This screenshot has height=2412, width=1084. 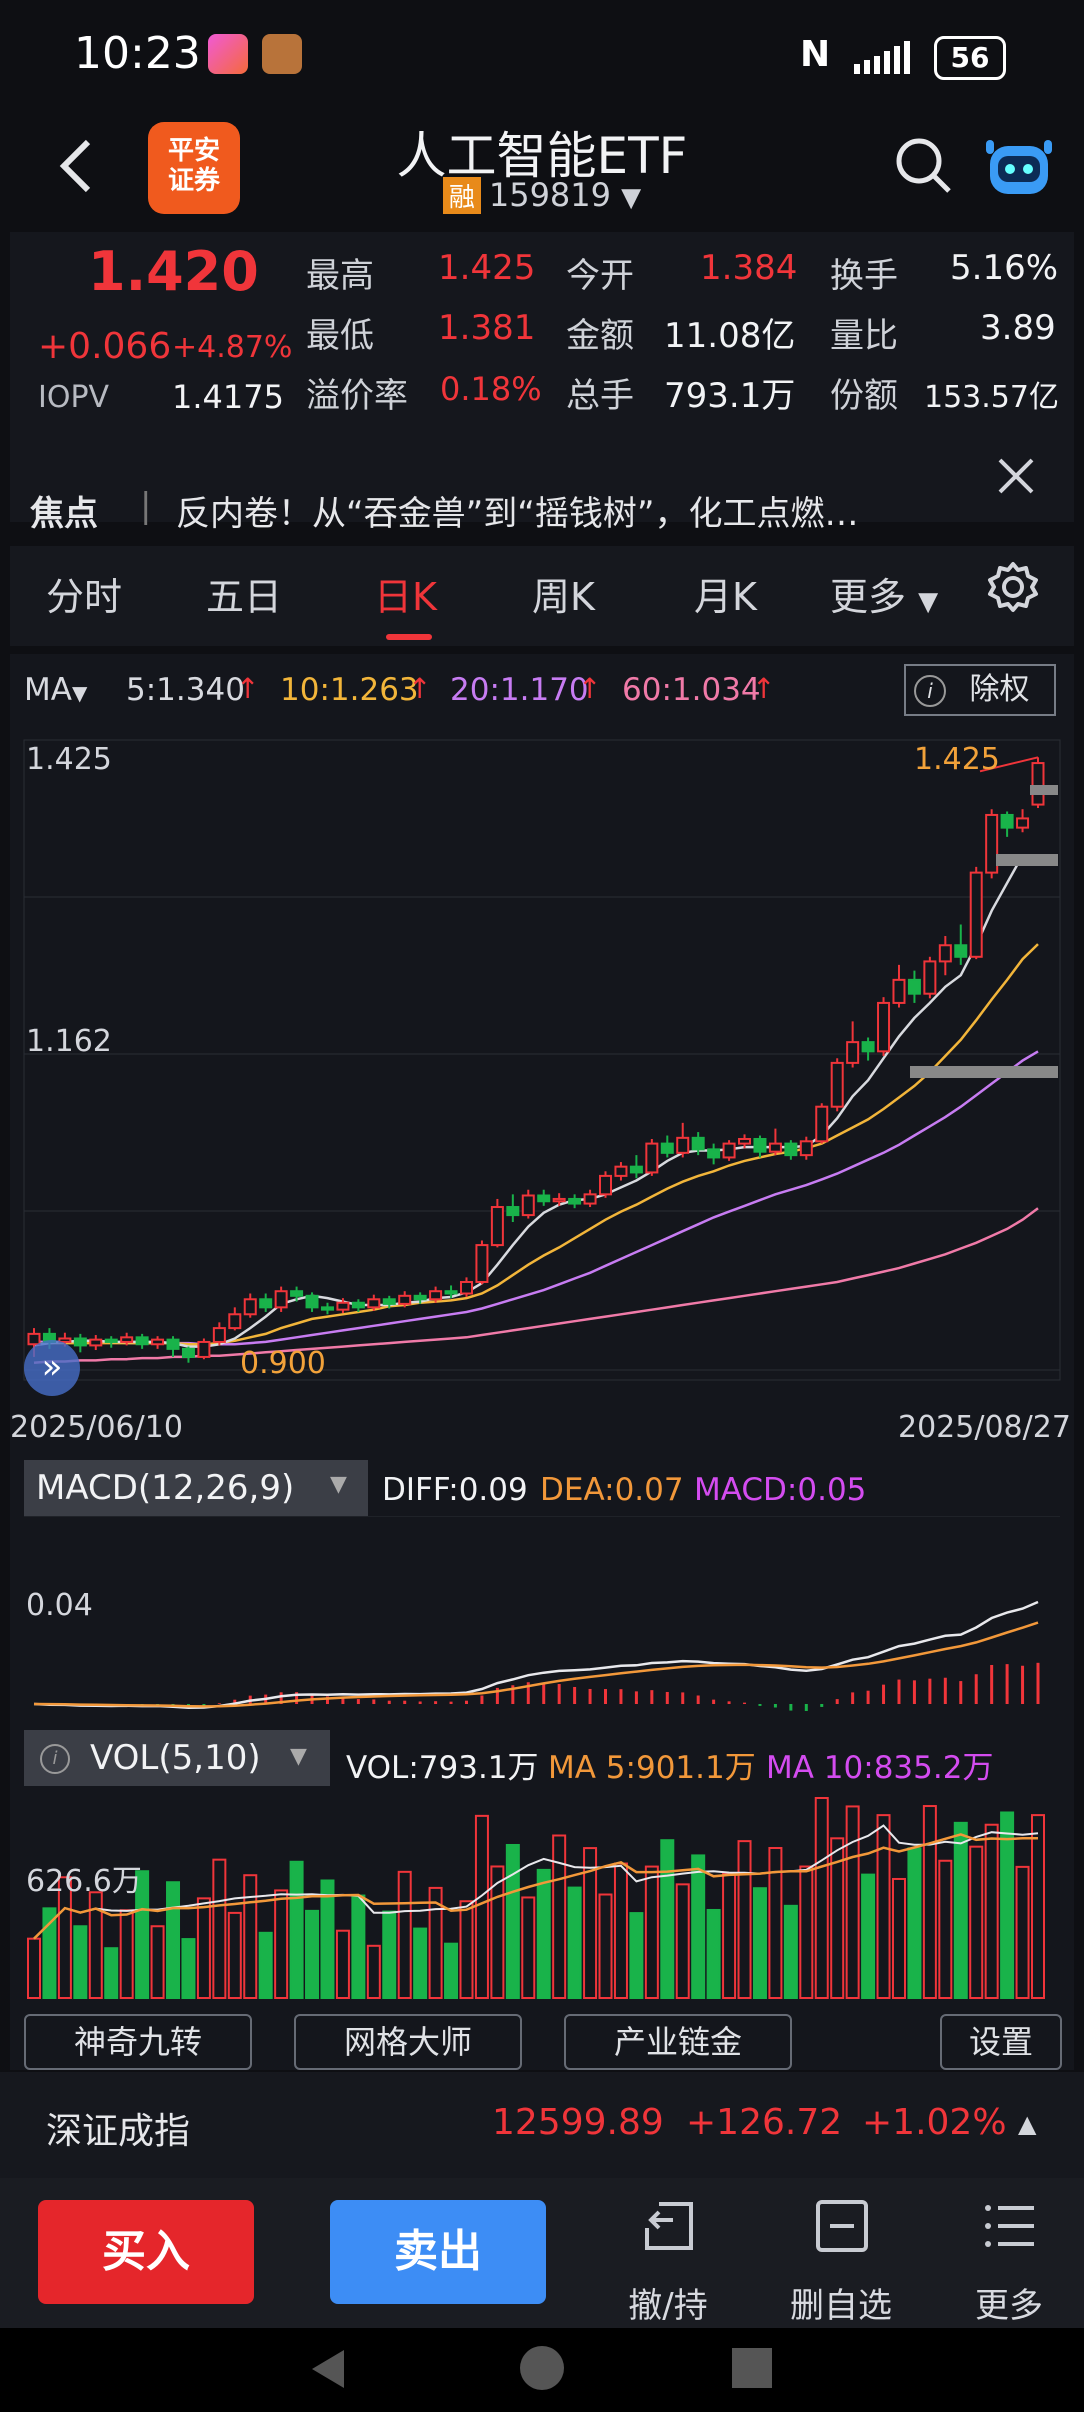 What do you see at coordinates (980, 690) in the screenshot?
I see `ex-rights-button: i 除权` at bounding box center [980, 690].